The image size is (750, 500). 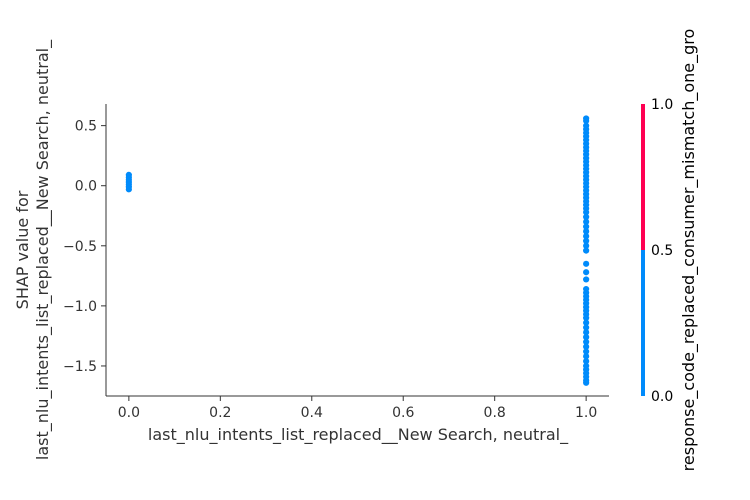 What do you see at coordinates (220, 413) in the screenshot?
I see `x-tick-label: 0.2` at bounding box center [220, 413].